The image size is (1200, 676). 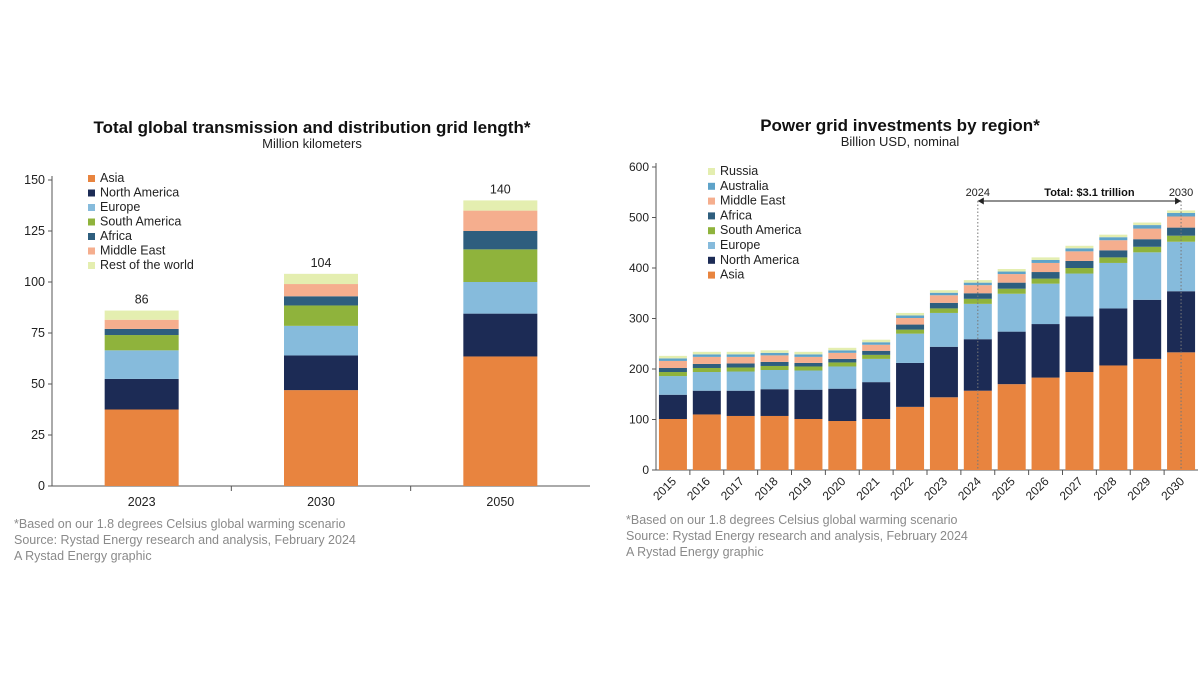 I want to click on x-tick-label-2027: 2027, so click(x=1071, y=488).